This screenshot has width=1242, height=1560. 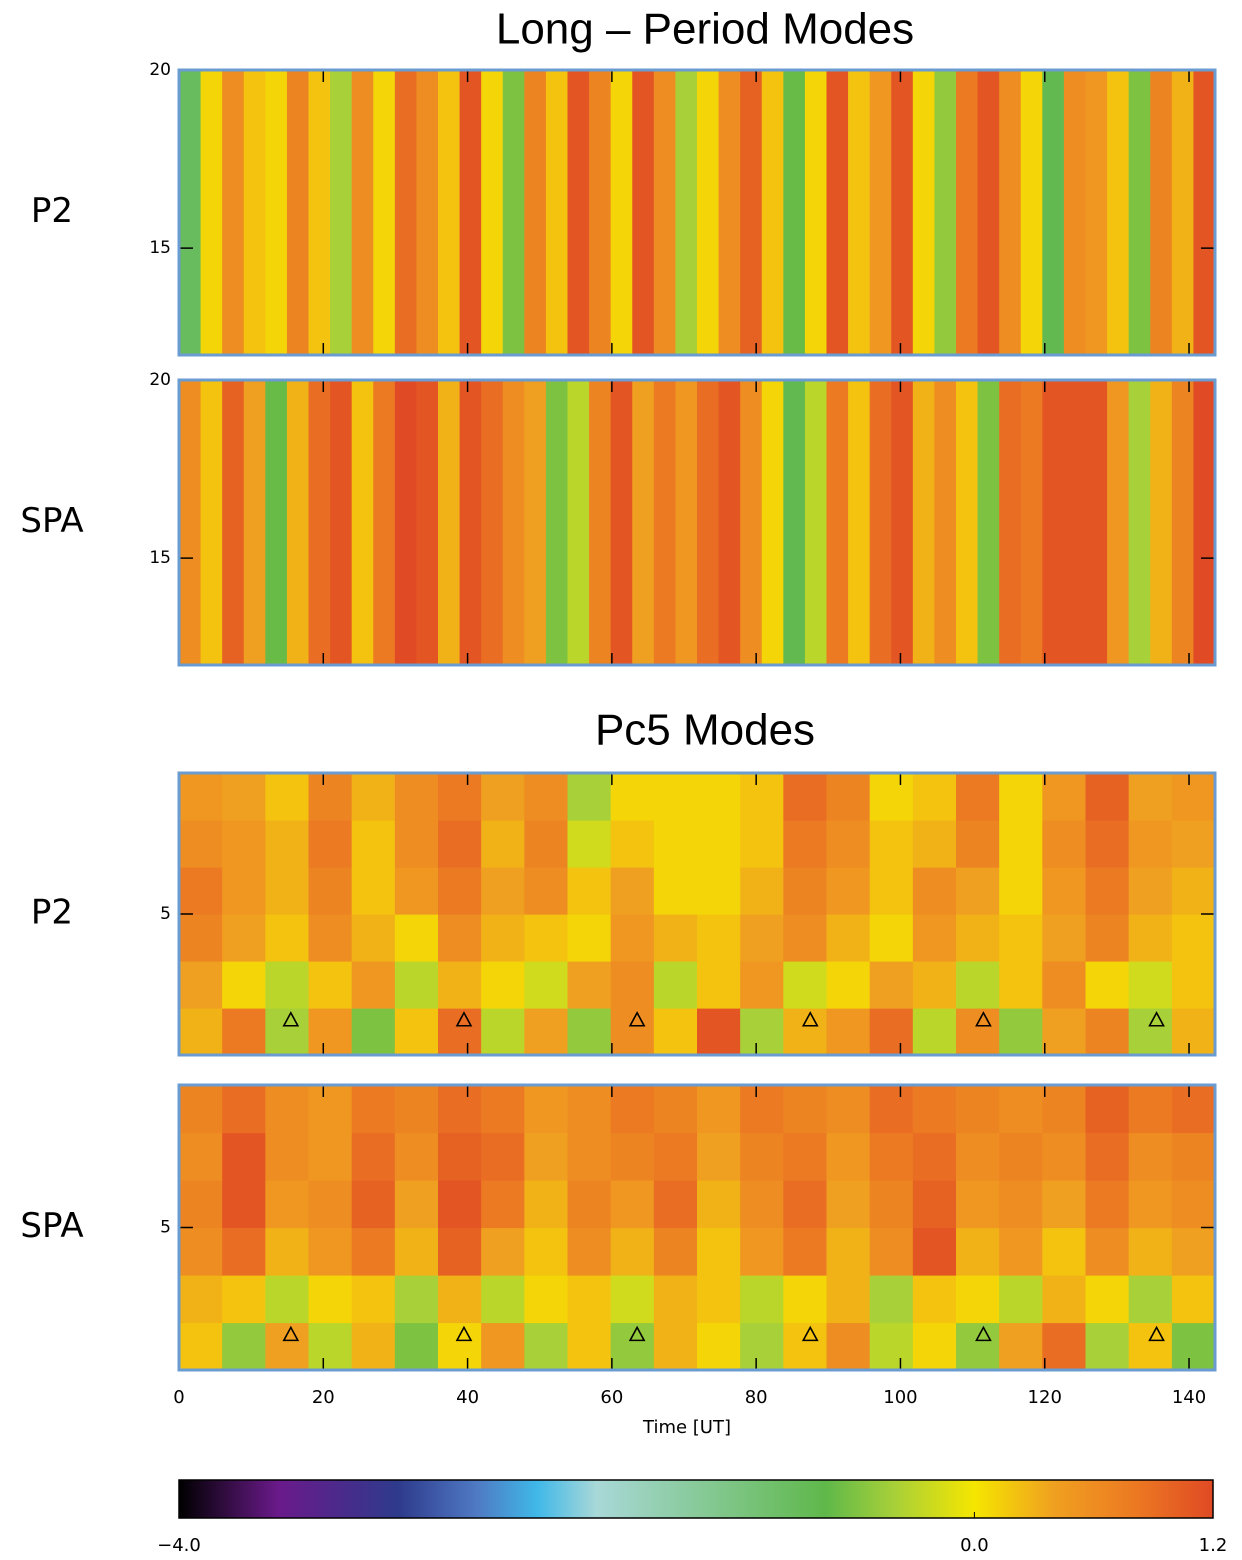 What do you see at coordinates (686, 1427) in the screenshot?
I see `x-axis-label: Time [UT]` at bounding box center [686, 1427].